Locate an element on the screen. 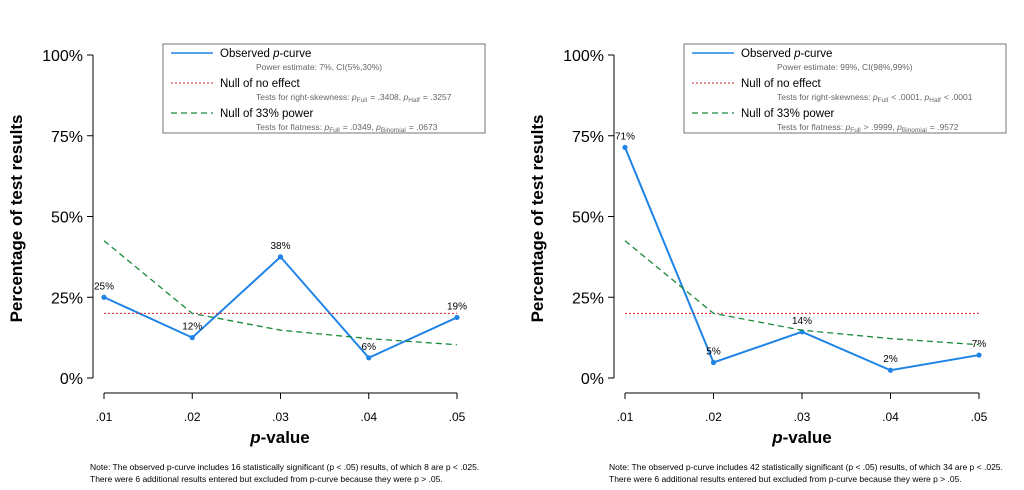 This screenshot has width=1024, height=490. legend-sub-observed: Power estimate: 99%, CI(98%,99%) is located at coordinates (845, 67).